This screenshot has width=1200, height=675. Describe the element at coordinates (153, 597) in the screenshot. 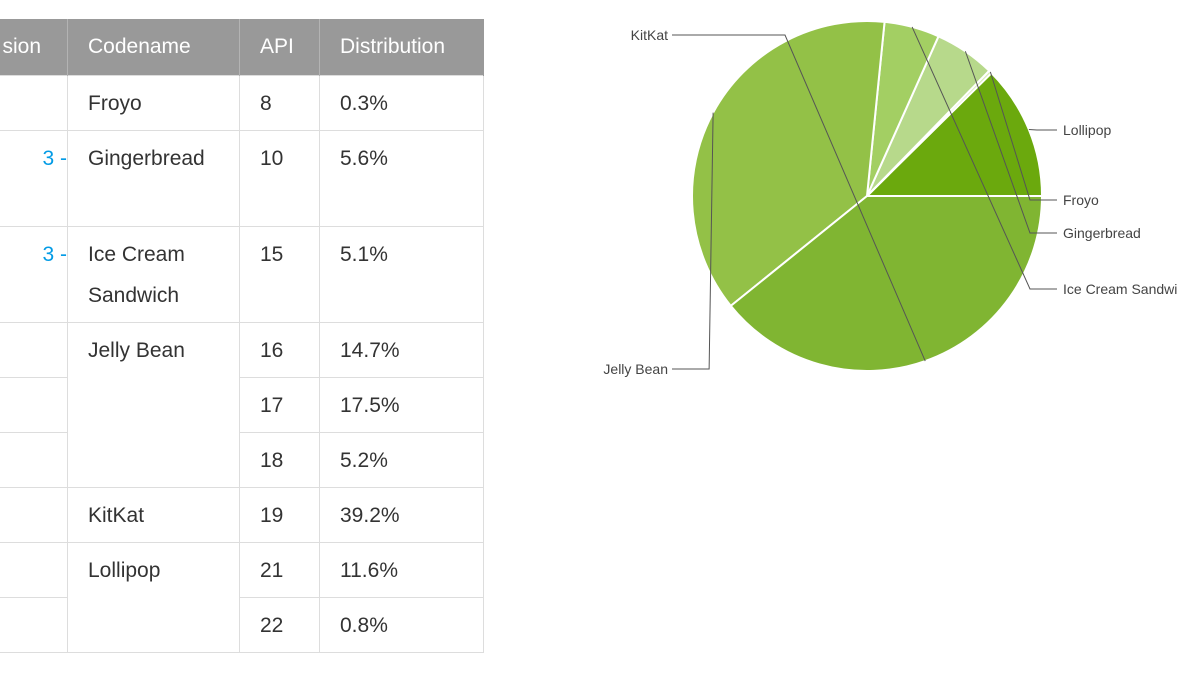

I see `codename-cell: Lollipop` at that location.